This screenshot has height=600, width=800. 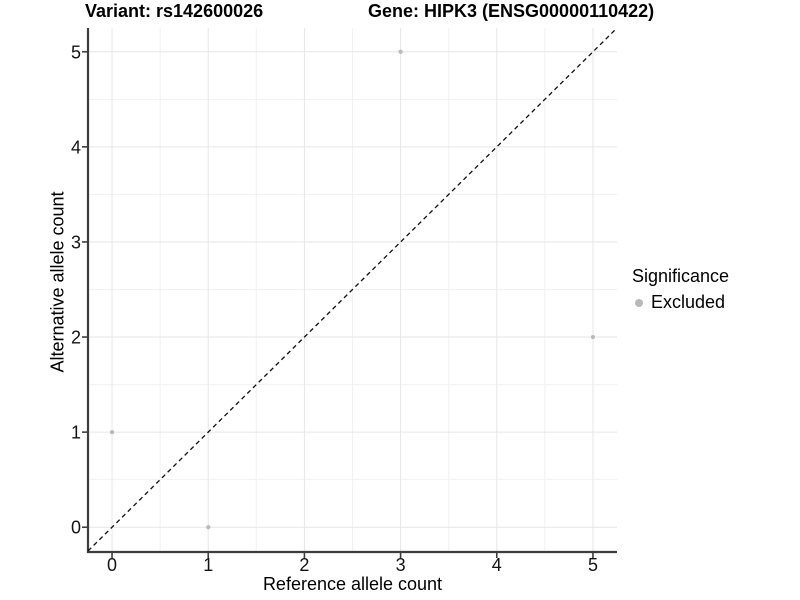 I want to click on x-tick-label: 2, so click(x=304, y=565).